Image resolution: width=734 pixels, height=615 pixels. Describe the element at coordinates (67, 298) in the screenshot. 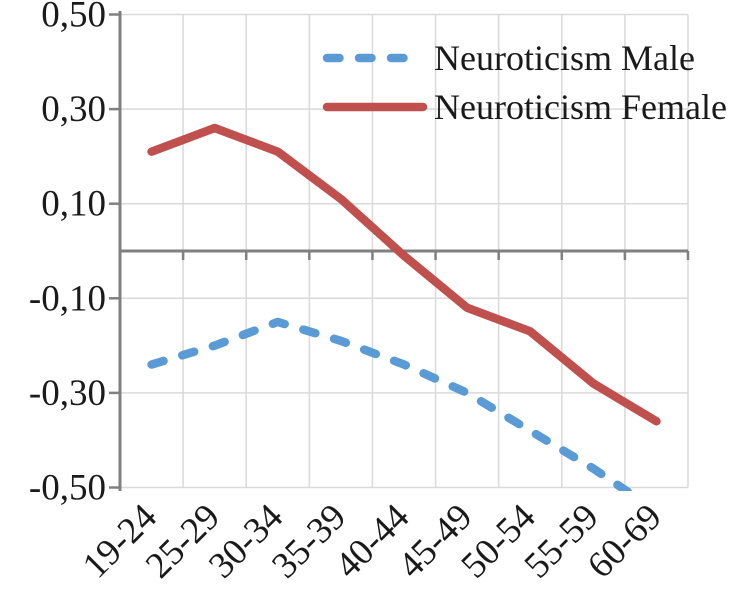

I see `y-tick-label: -0,10` at that location.